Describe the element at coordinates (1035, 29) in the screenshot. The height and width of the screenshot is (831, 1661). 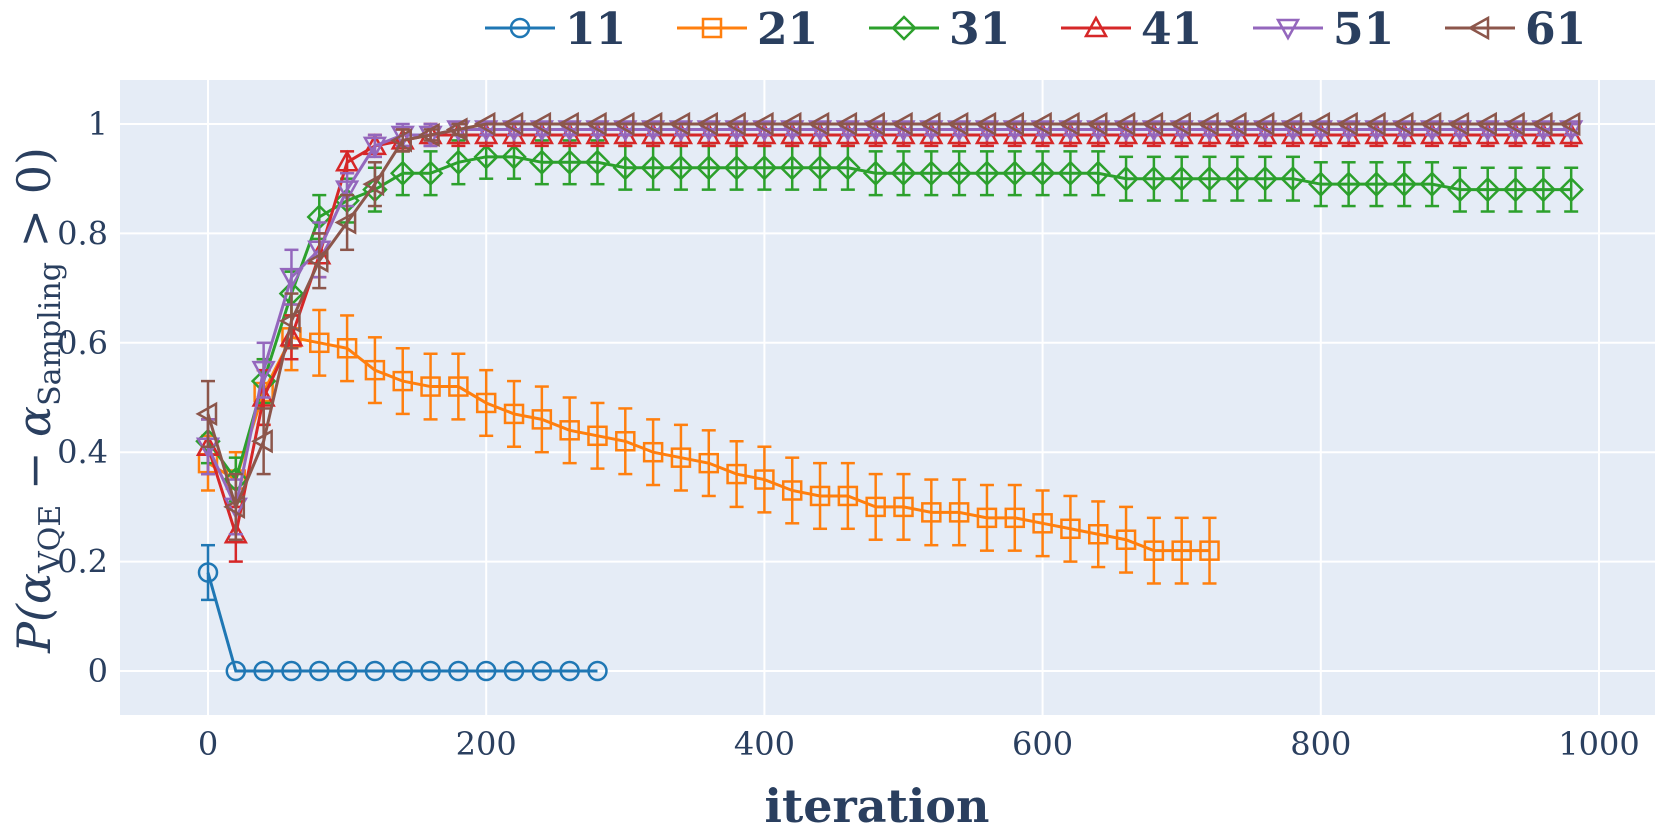
I see `legend: 11 21 31 41 51 61` at that location.